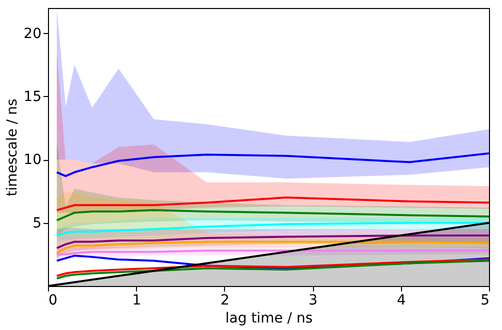 Image resolution: width=502 pixels, height=330 pixels. Describe the element at coordinates (33, 160) in the screenshot. I see `y-tick-label: 10` at that location.